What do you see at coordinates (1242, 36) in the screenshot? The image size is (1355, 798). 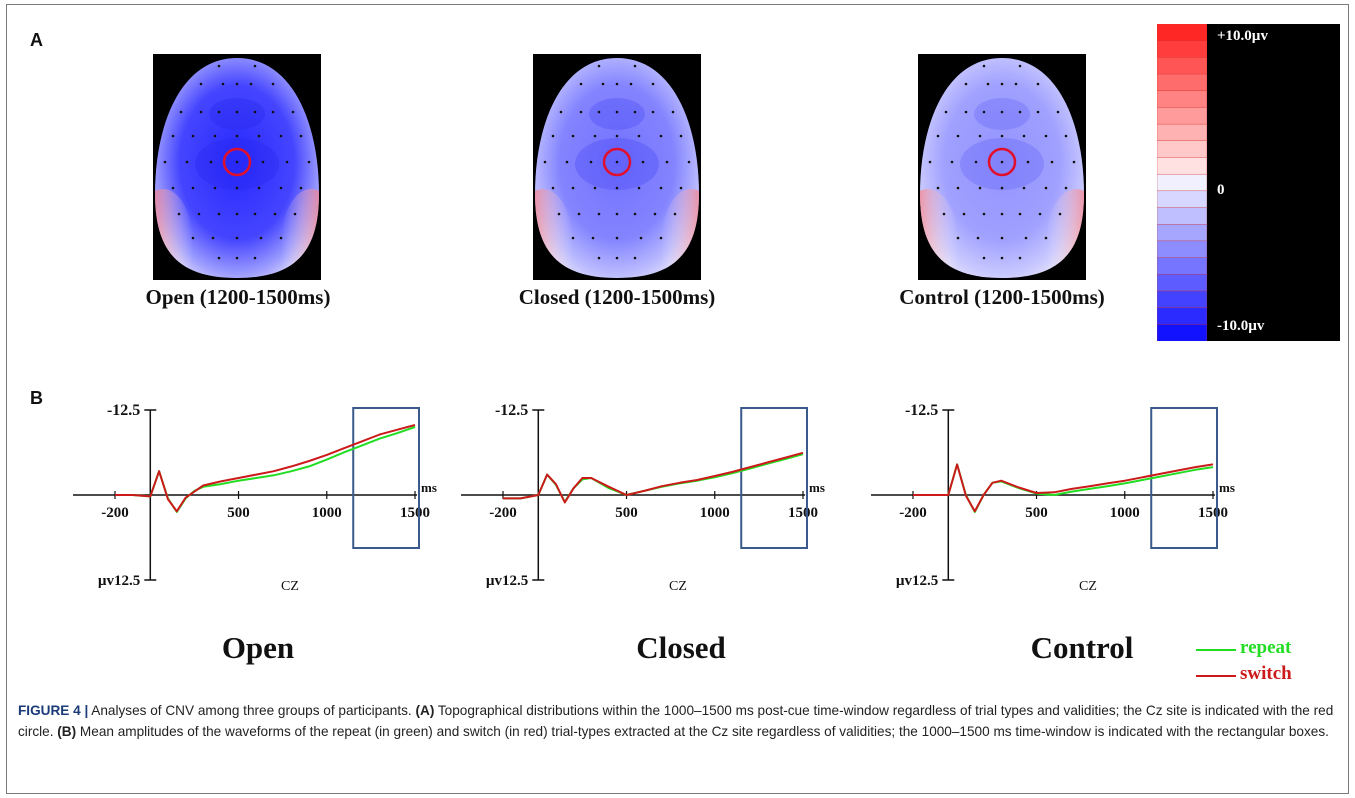 I see `color-scale-max-label: +10.0µv` at bounding box center [1242, 36].